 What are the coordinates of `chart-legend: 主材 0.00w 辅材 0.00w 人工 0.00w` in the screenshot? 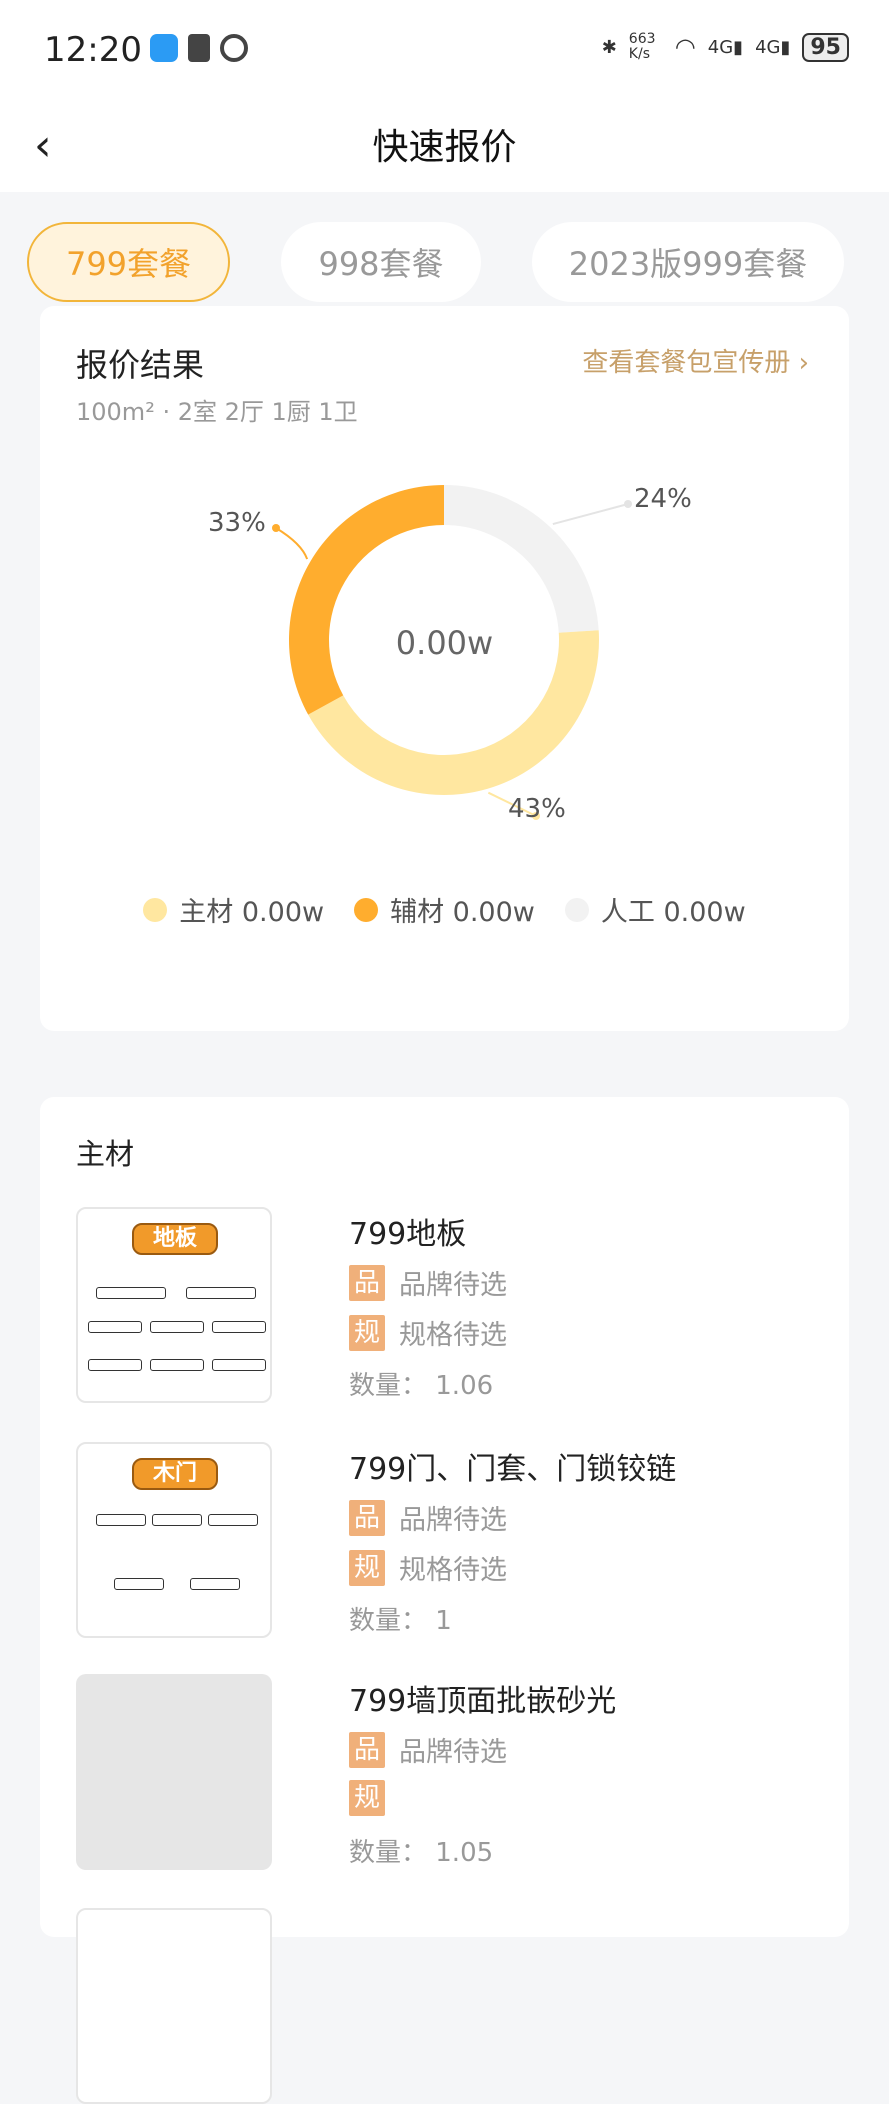 It's located at (444, 909).